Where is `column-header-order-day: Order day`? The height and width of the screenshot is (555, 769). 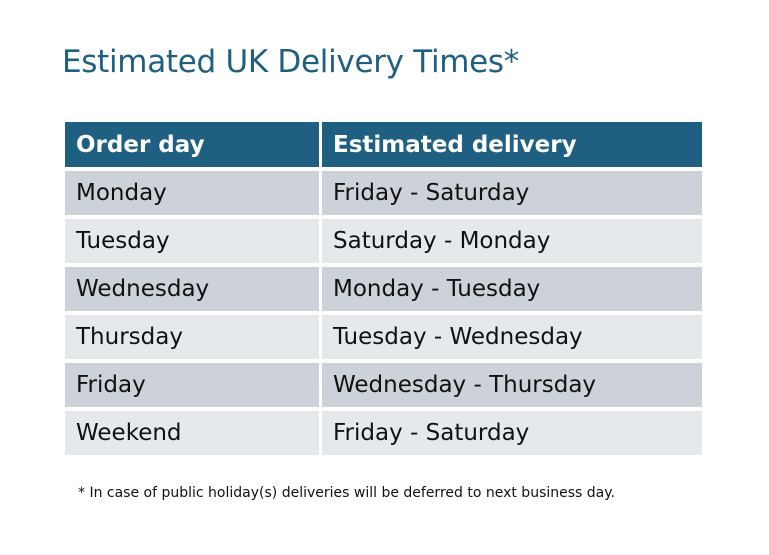 column-header-order-day: Order day is located at coordinates (192, 144).